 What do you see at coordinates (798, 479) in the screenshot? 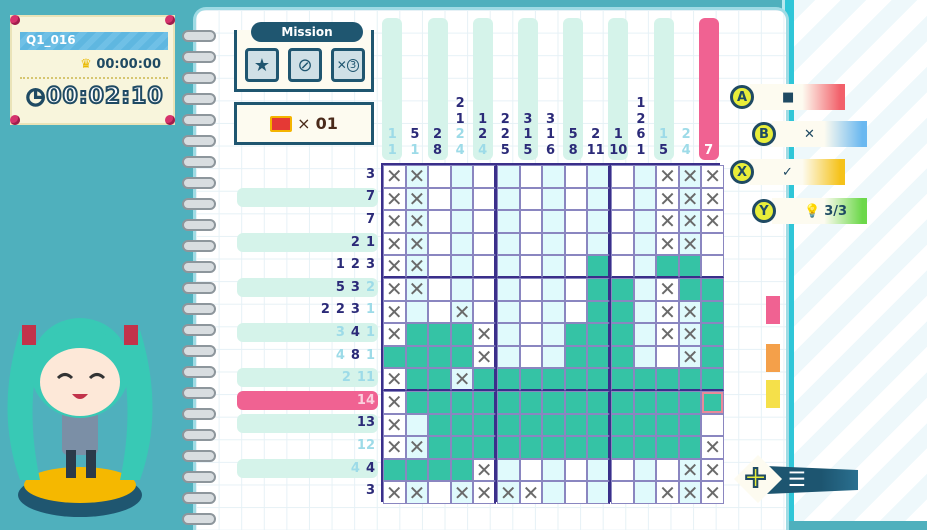
I see `menu-button: + ☰` at bounding box center [798, 479].